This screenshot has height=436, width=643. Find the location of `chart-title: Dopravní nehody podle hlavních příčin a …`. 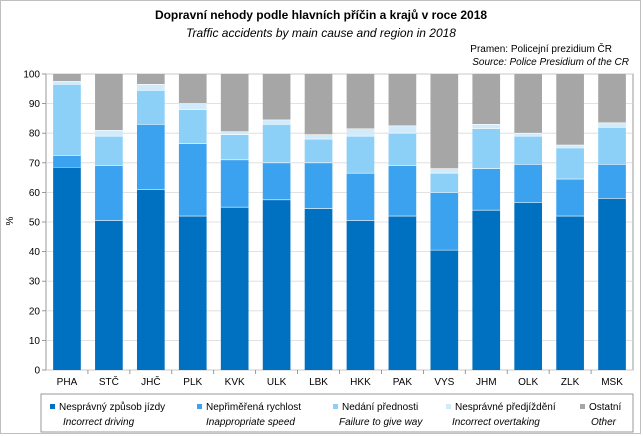

chart-title: Dopravní nehody podle hlavních příčin a … is located at coordinates (321, 15).